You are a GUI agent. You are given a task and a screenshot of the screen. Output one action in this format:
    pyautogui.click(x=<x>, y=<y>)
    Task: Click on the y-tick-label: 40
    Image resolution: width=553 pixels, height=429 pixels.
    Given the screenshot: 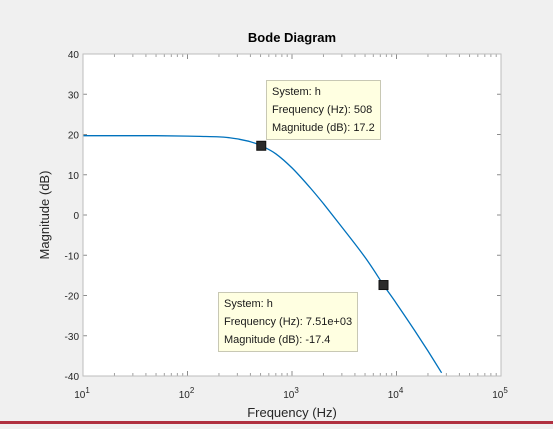 What is the action you would take?
    pyautogui.click(x=74, y=55)
    